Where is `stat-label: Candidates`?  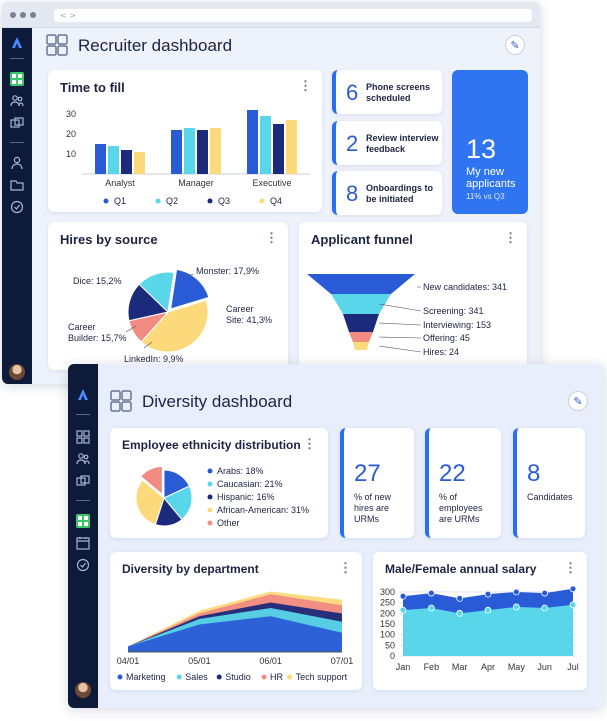
stat-label: Candidates is located at coordinates (550, 497).